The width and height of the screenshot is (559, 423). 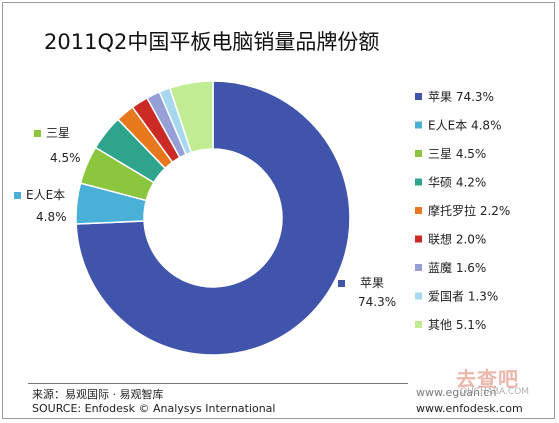 What do you see at coordinates (487, 379) in the screenshot?
I see `watermark-logo: 去查吧` at bounding box center [487, 379].